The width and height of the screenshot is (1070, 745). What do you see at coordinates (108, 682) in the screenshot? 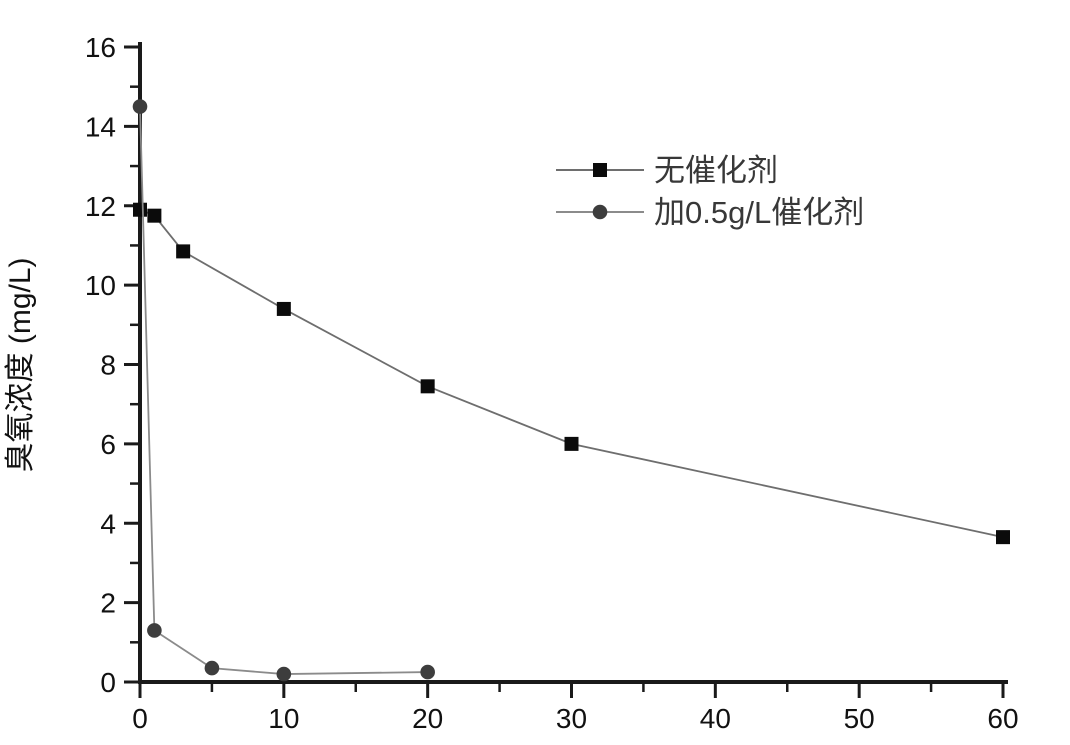
I see `y-tick-label: 0` at bounding box center [108, 682].